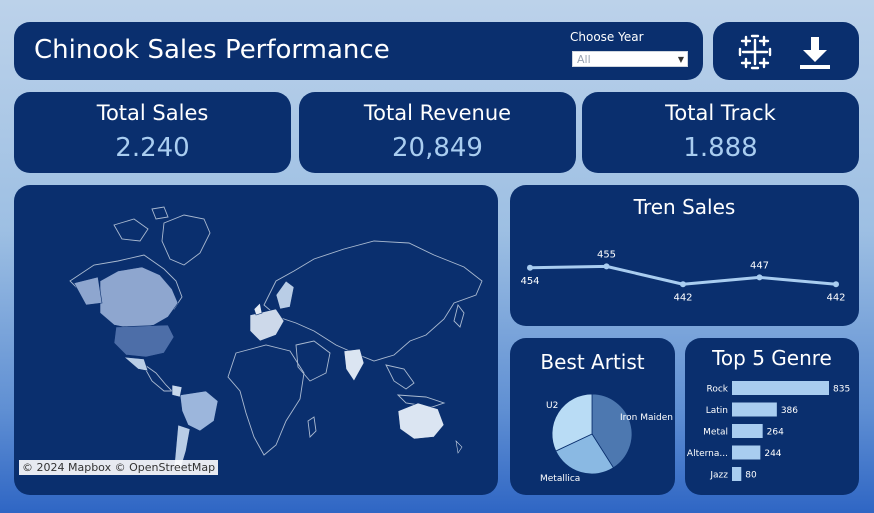  Describe the element at coordinates (751, 476) in the screenshot. I see `bar-value-label: 80` at that location.